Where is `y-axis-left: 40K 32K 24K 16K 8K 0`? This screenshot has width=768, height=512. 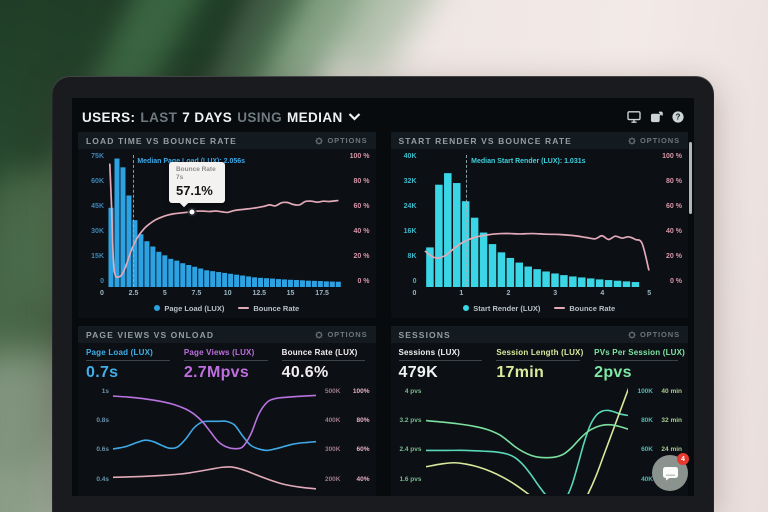
y-axis-left: 40K 32K 24K 16K 8K 0 is located at coordinates (410, 219).